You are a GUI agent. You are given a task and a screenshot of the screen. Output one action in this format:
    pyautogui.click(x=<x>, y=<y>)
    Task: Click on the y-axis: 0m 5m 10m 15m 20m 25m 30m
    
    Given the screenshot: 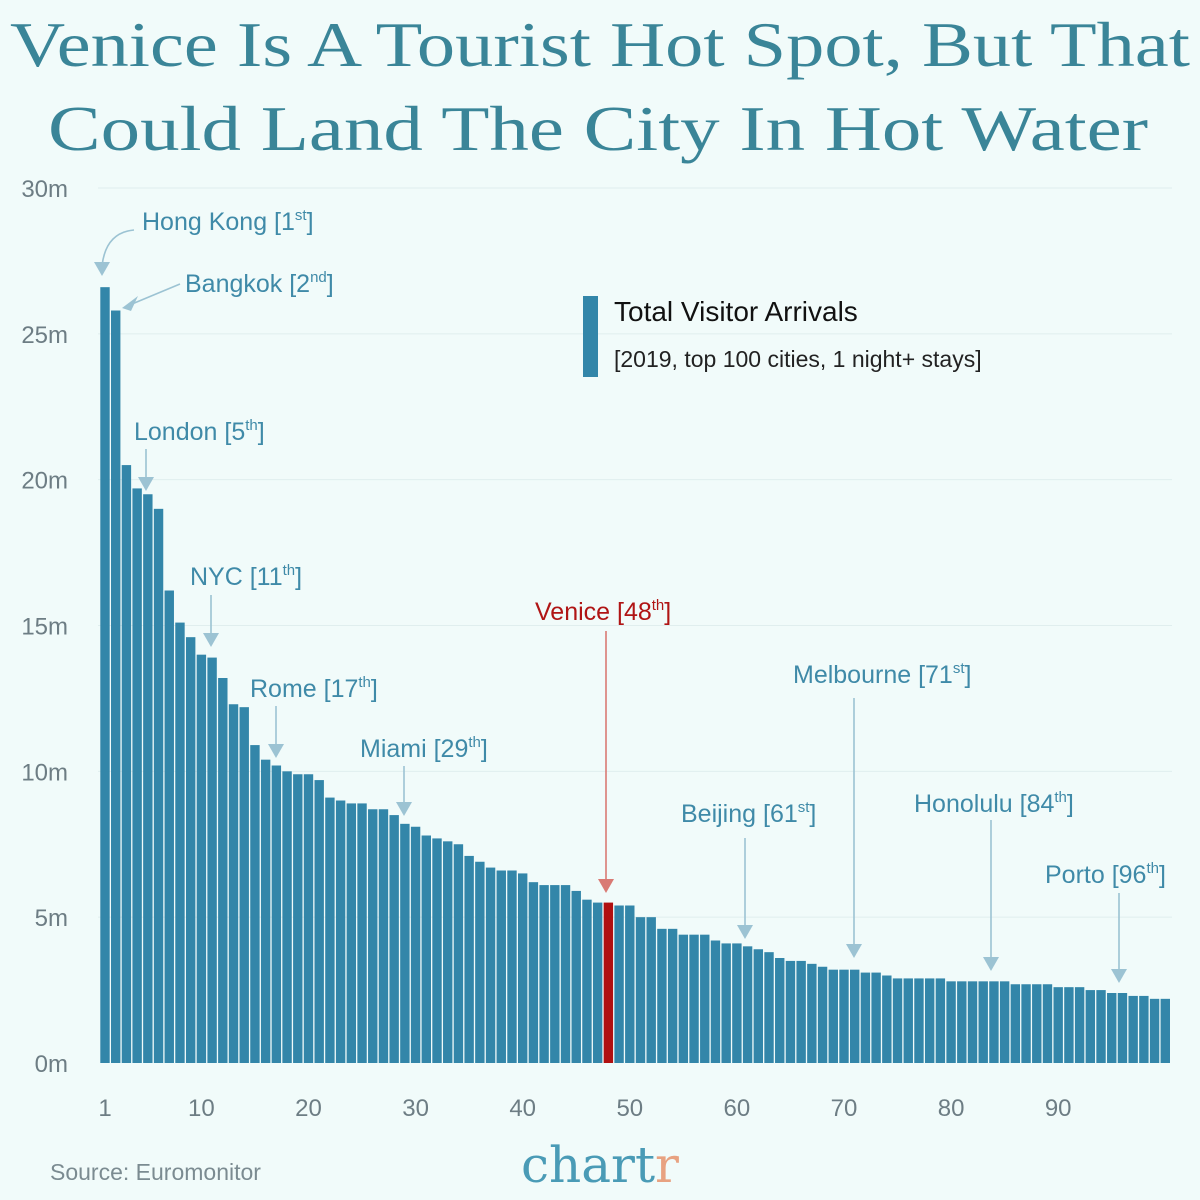 What is the action you would take?
    pyautogui.click(x=44, y=627)
    